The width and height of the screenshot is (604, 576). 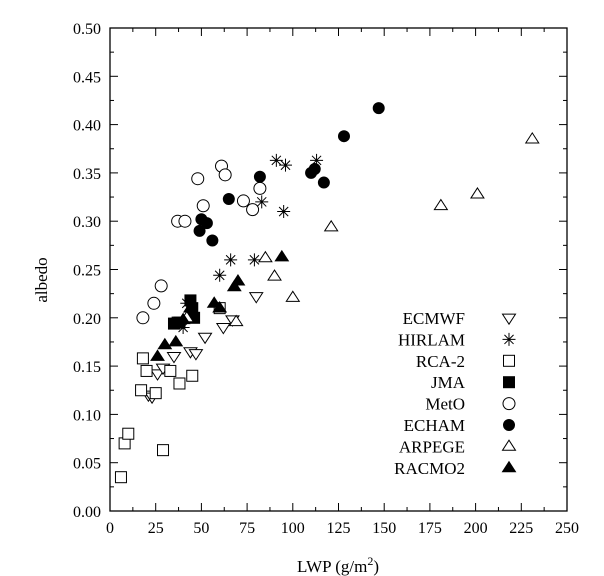 I want to click on legend-label-echam: ECHAM, so click(x=434, y=425).